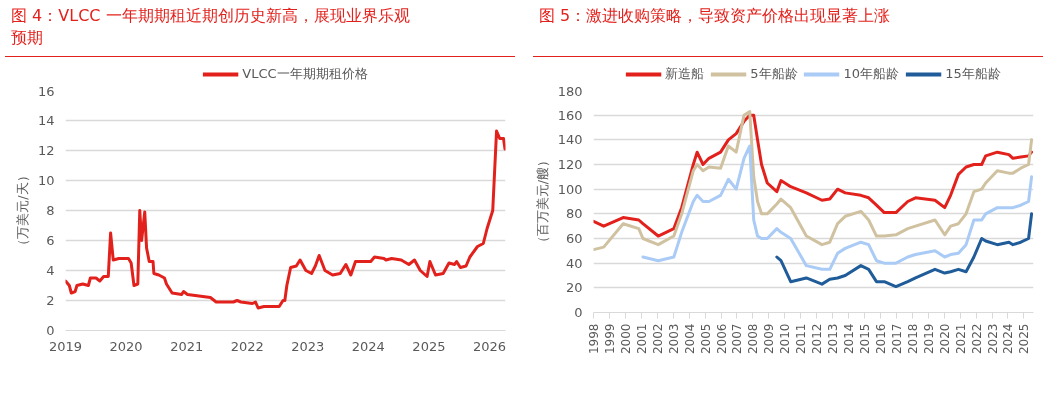 This screenshot has width=1061, height=403. What do you see at coordinates (489, 346) in the screenshot?
I see `x-tick-label: 2026` at bounding box center [489, 346].